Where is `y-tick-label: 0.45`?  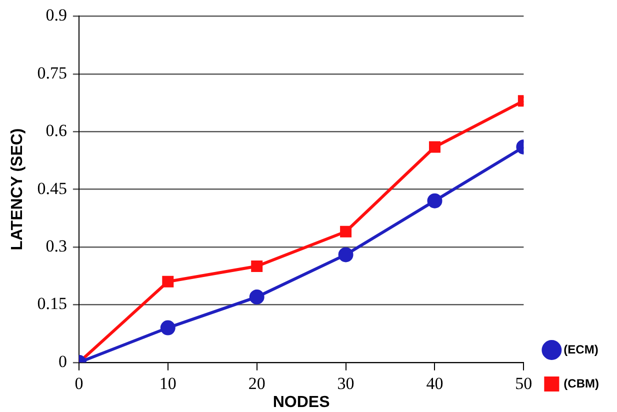
y-tick-label: 0.45 is located at coordinates (52, 188).